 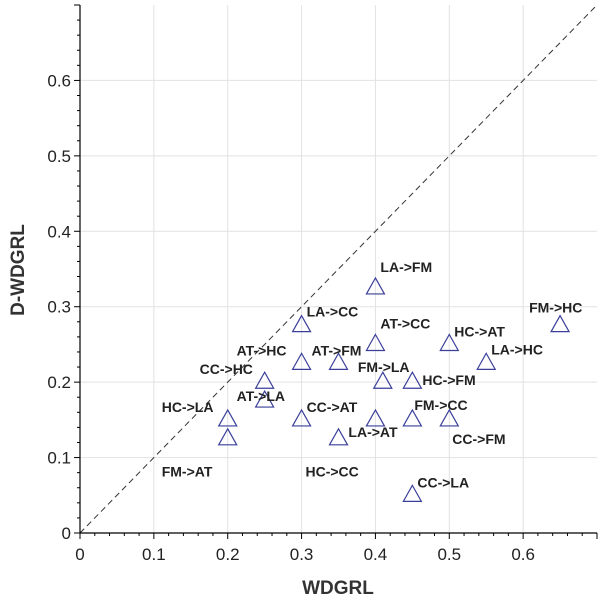 I want to click on x-tick-label: 0.4, so click(x=376, y=554).